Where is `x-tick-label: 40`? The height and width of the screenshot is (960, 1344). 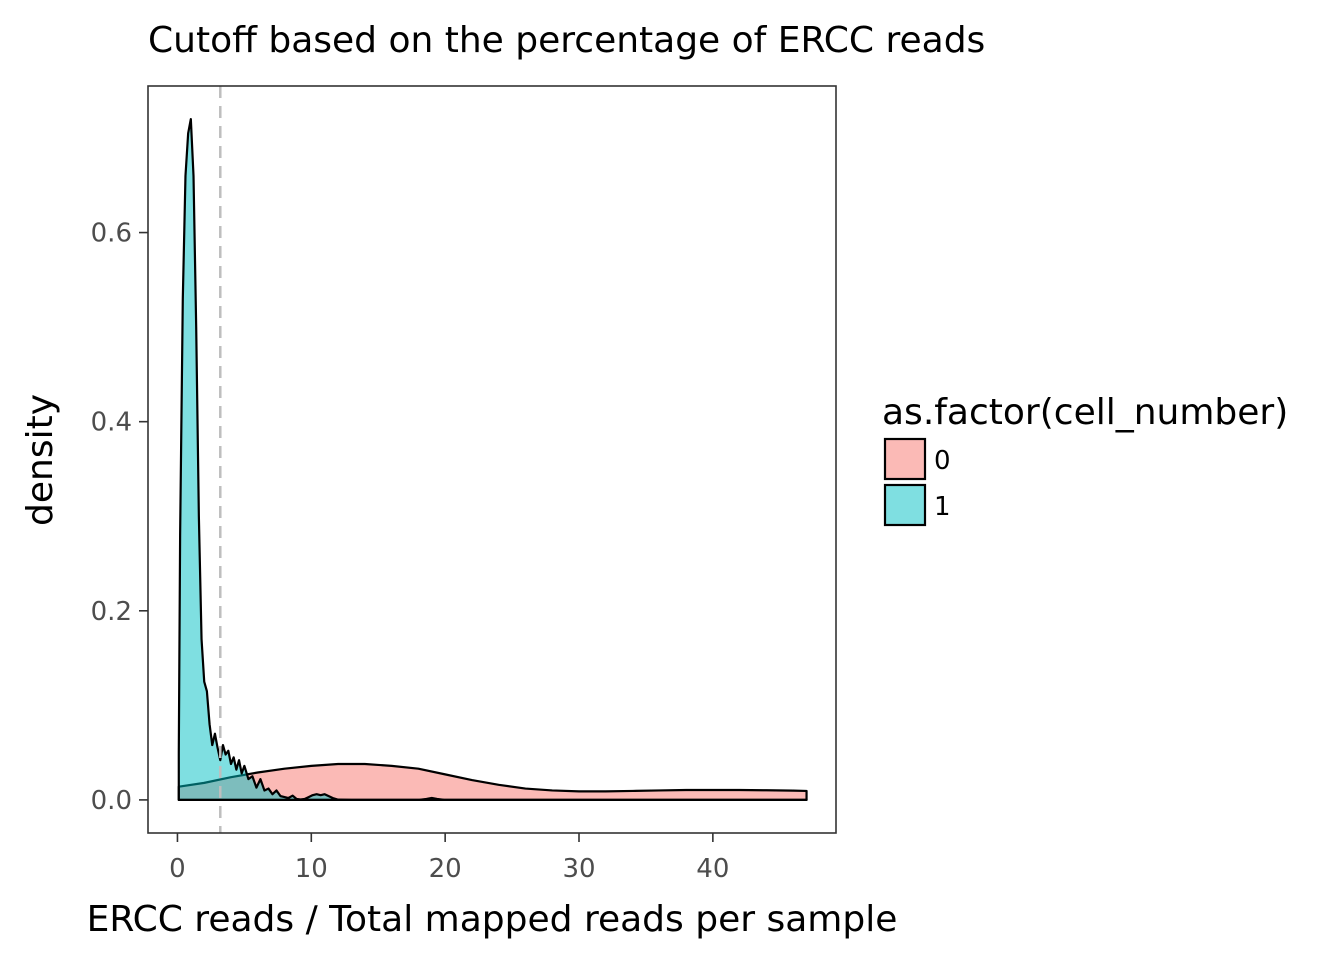
x-tick-label: 40 is located at coordinates (712, 869).